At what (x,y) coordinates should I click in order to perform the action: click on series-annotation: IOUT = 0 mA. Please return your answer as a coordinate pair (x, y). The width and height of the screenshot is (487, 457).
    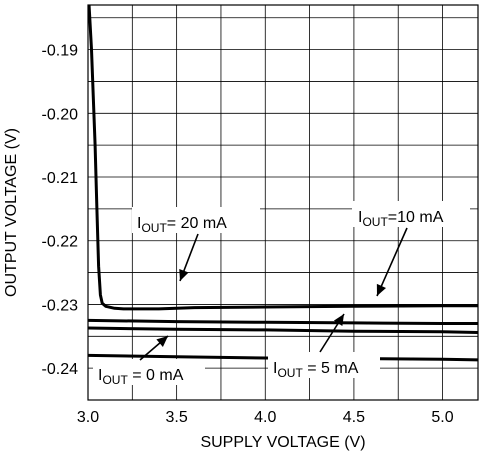
    Looking at the image, I should click on (149, 361).